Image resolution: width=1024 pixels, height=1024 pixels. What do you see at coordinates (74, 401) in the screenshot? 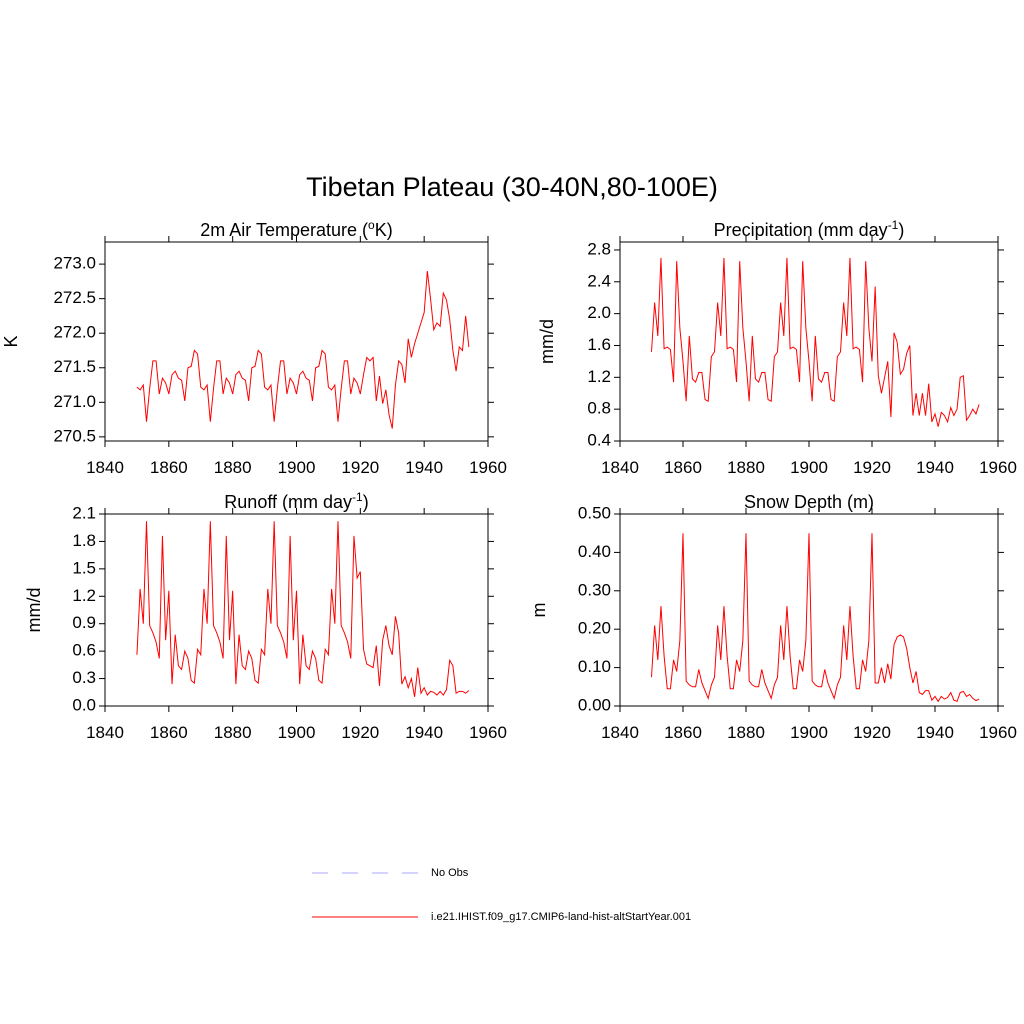
I see `y-tick-label: 271.0` at bounding box center [74, 401].